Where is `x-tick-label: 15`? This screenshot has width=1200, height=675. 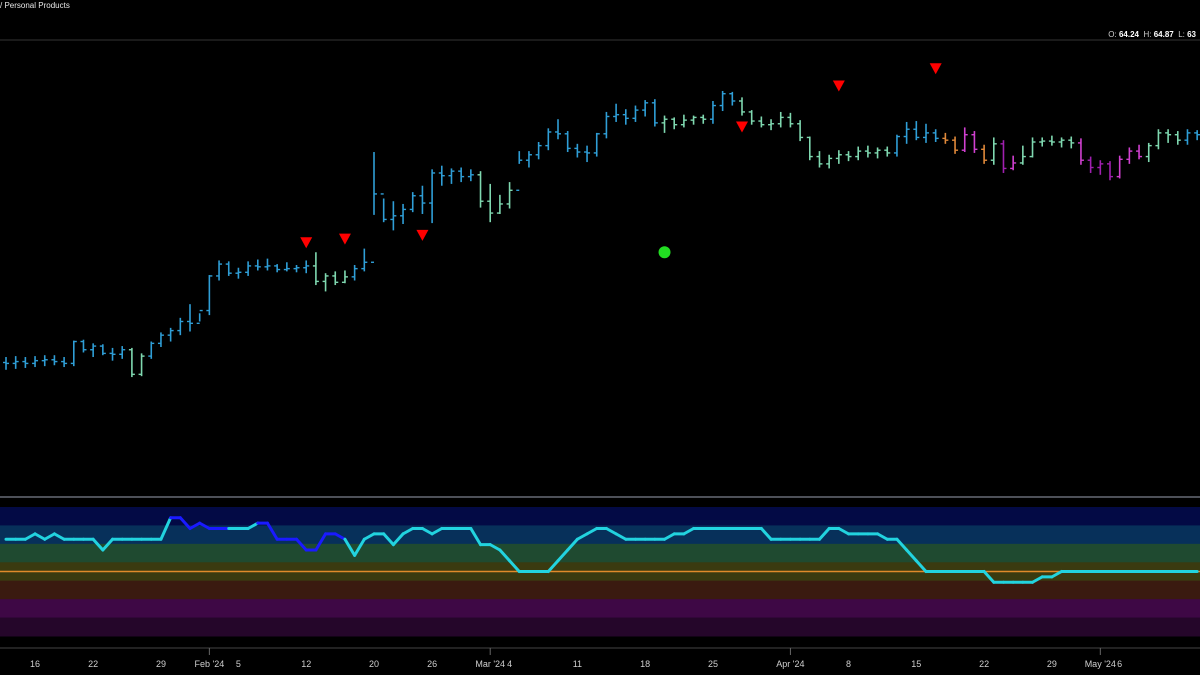 x-tick-label: 15 is located at coordinates (916, 664).